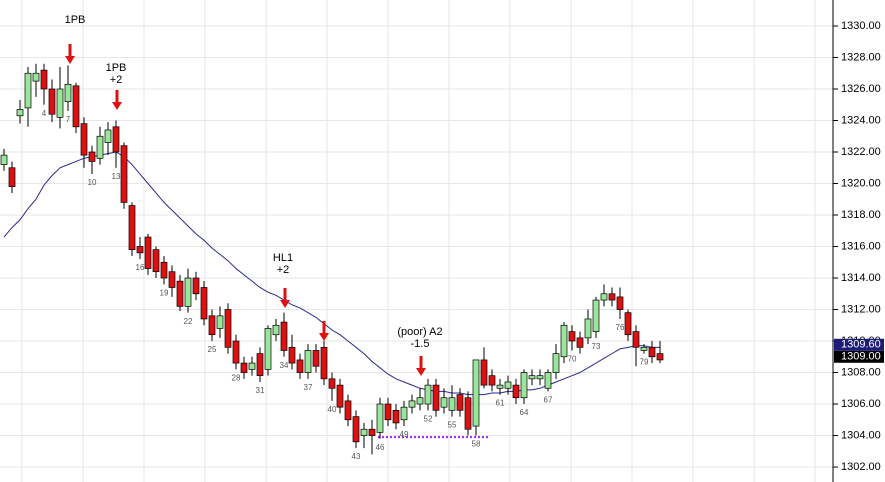 The image size is (885, 482). Describe the element at coordinates (861, 404) in the screenshot. I see `y-tick-label: 1306.00` at that location.